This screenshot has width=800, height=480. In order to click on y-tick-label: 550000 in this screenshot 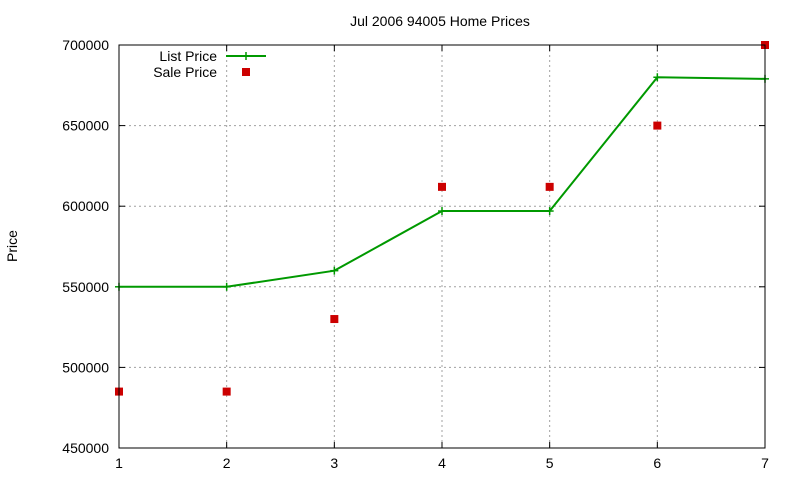, I will do `click(85, 287)`.